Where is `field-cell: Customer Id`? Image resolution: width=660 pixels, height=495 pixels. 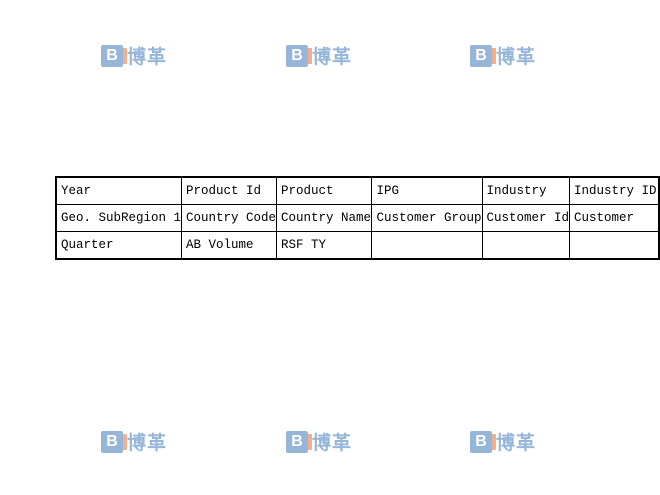 field-cell: Customer Id is located at coordinates (526, 218).